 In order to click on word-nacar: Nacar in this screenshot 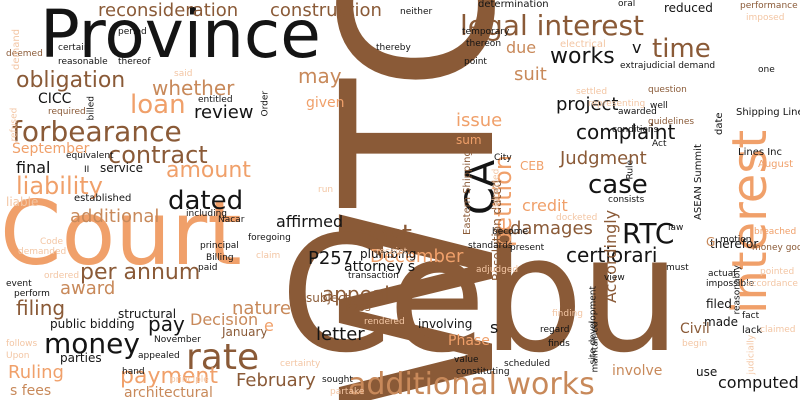, I will do `click(231, 220)`.